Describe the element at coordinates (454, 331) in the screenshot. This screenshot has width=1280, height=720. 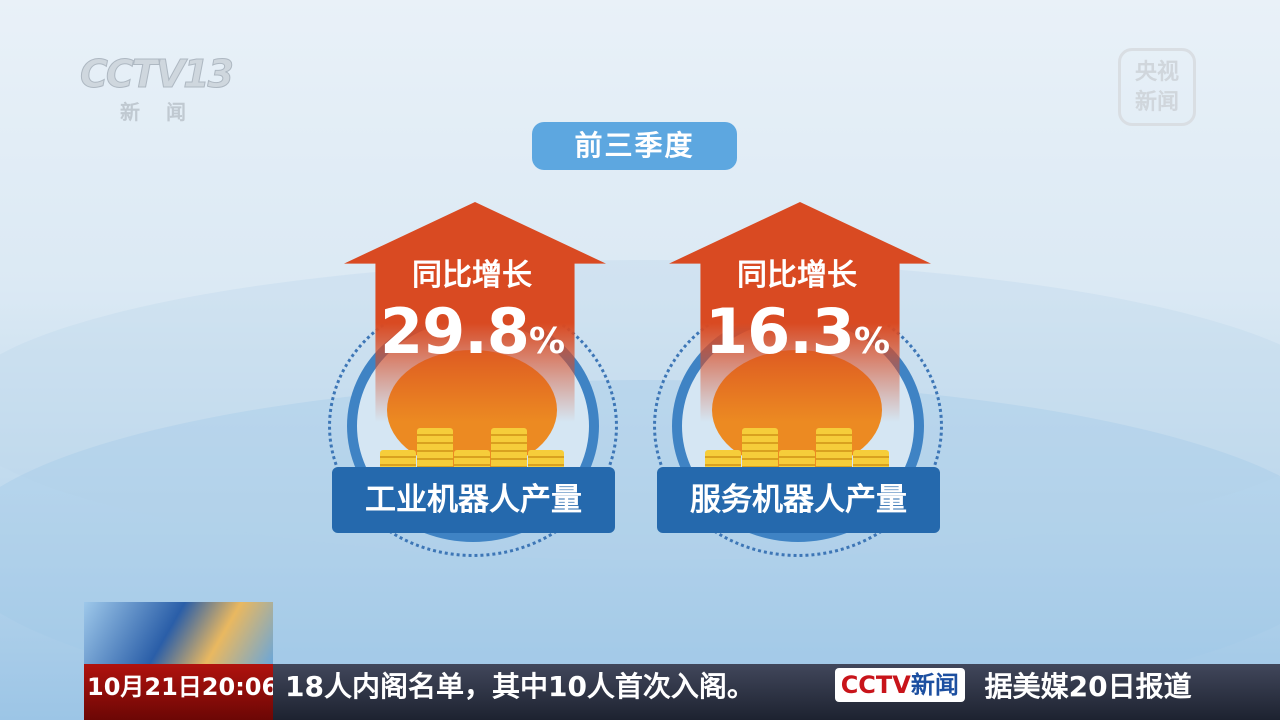
I see `value: 29.8` at that location.